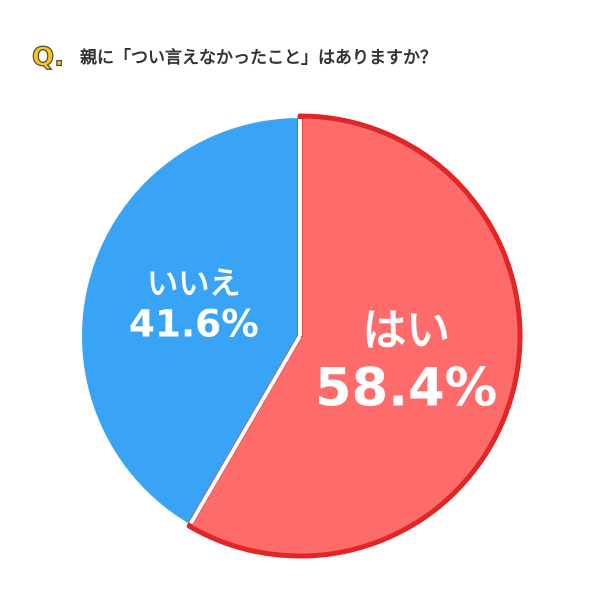  What do you see at coordinates (245, 429) in the screenshot?
I see `slice-separator` at bounding box center [245, 429].